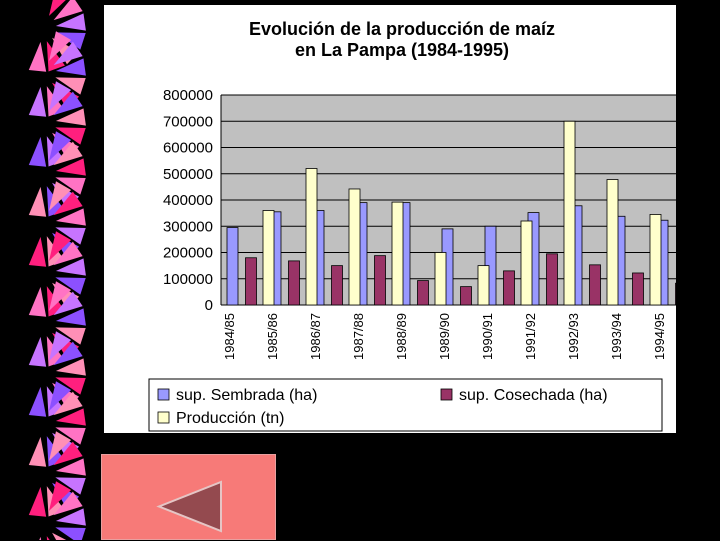 This screenshot has height=541, width=720. I want to click on chart-title-line-1: Evolución de la producción de maíz, so click(402, 29).